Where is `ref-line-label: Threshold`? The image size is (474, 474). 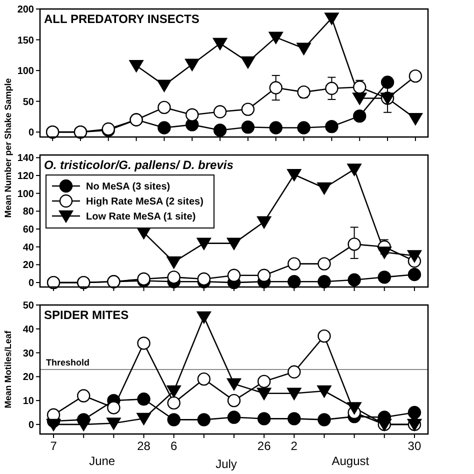
ref-line-label: Threshold is located at coordinates (68, 363).